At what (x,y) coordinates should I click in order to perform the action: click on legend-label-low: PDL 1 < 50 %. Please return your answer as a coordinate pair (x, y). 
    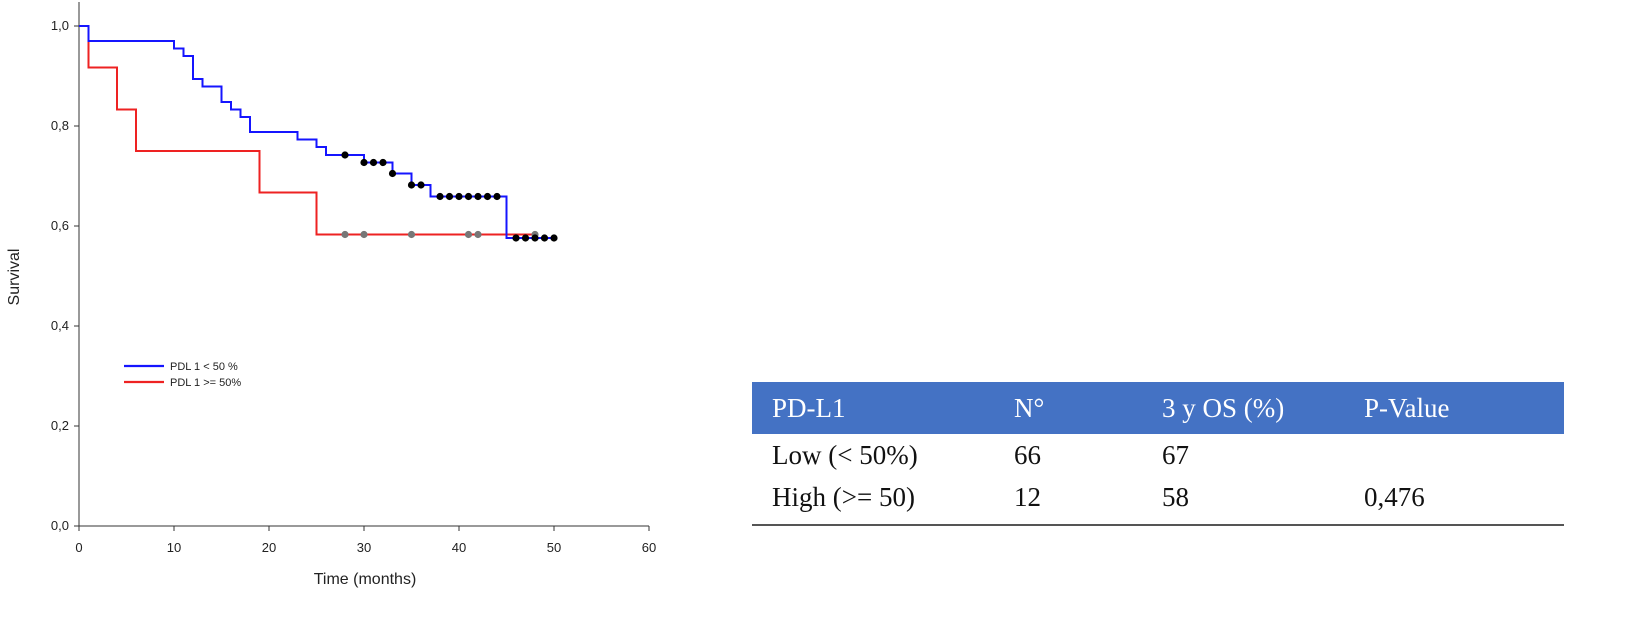
    Looking at the image, I should click on (204, 367).